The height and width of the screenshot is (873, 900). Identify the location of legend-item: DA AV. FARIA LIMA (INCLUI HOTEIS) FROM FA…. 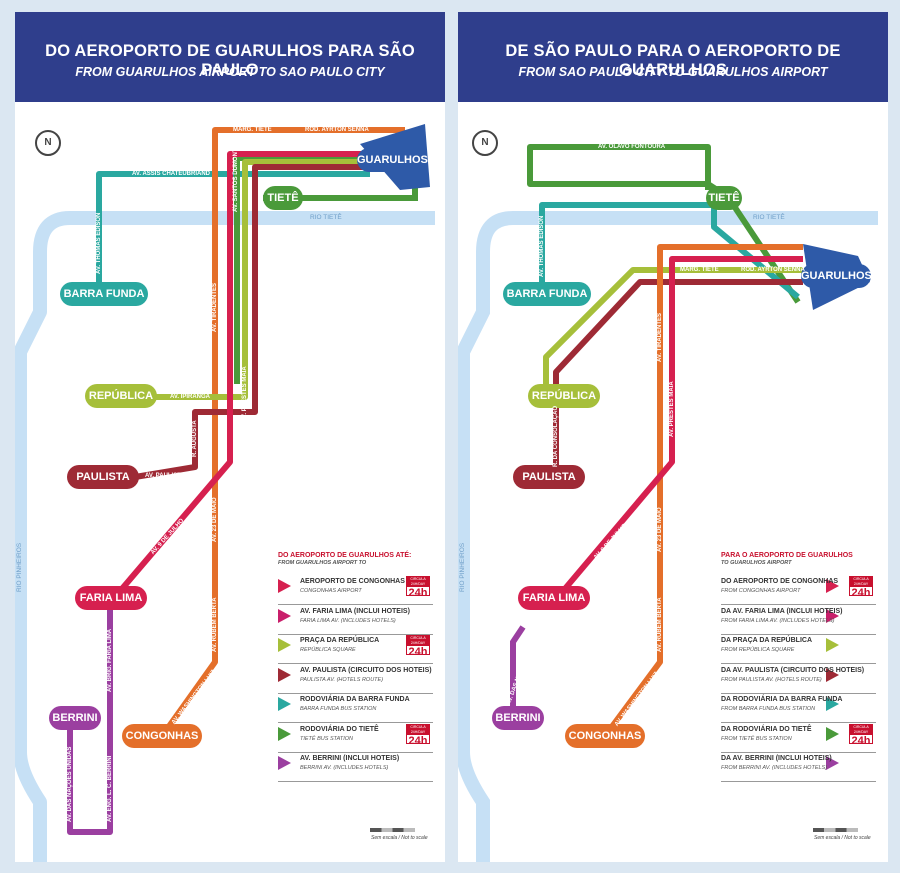
(798, 620).